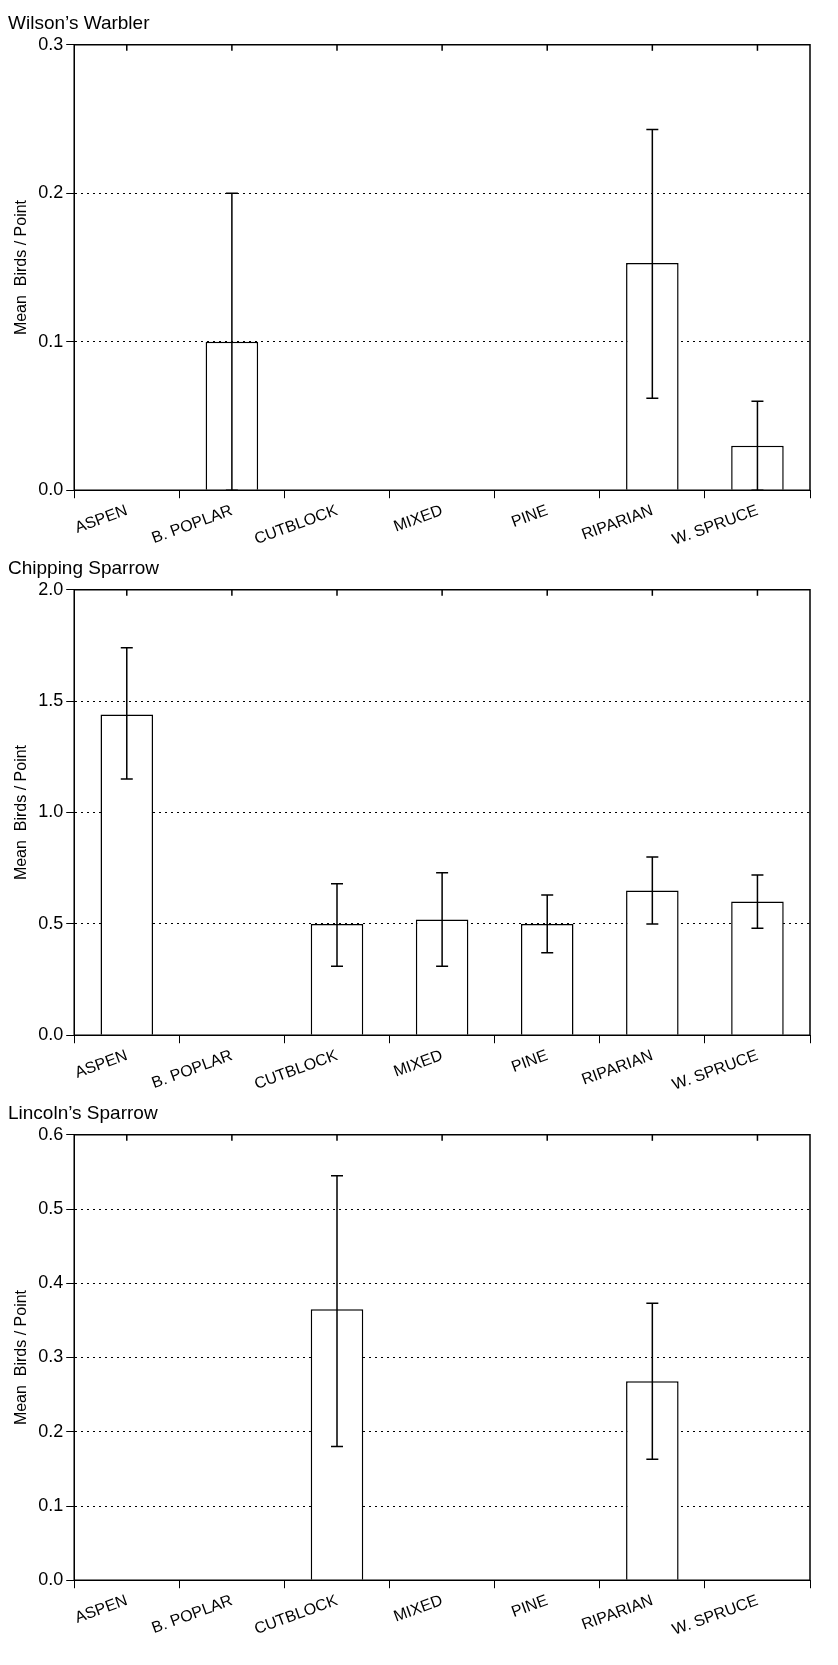 Image resolution: width=838 pixels, height=1665 pixels. Describe the element at coordinates (51, 1133) in the screenshot. I see `y-tick-label: 0.6` at that location.